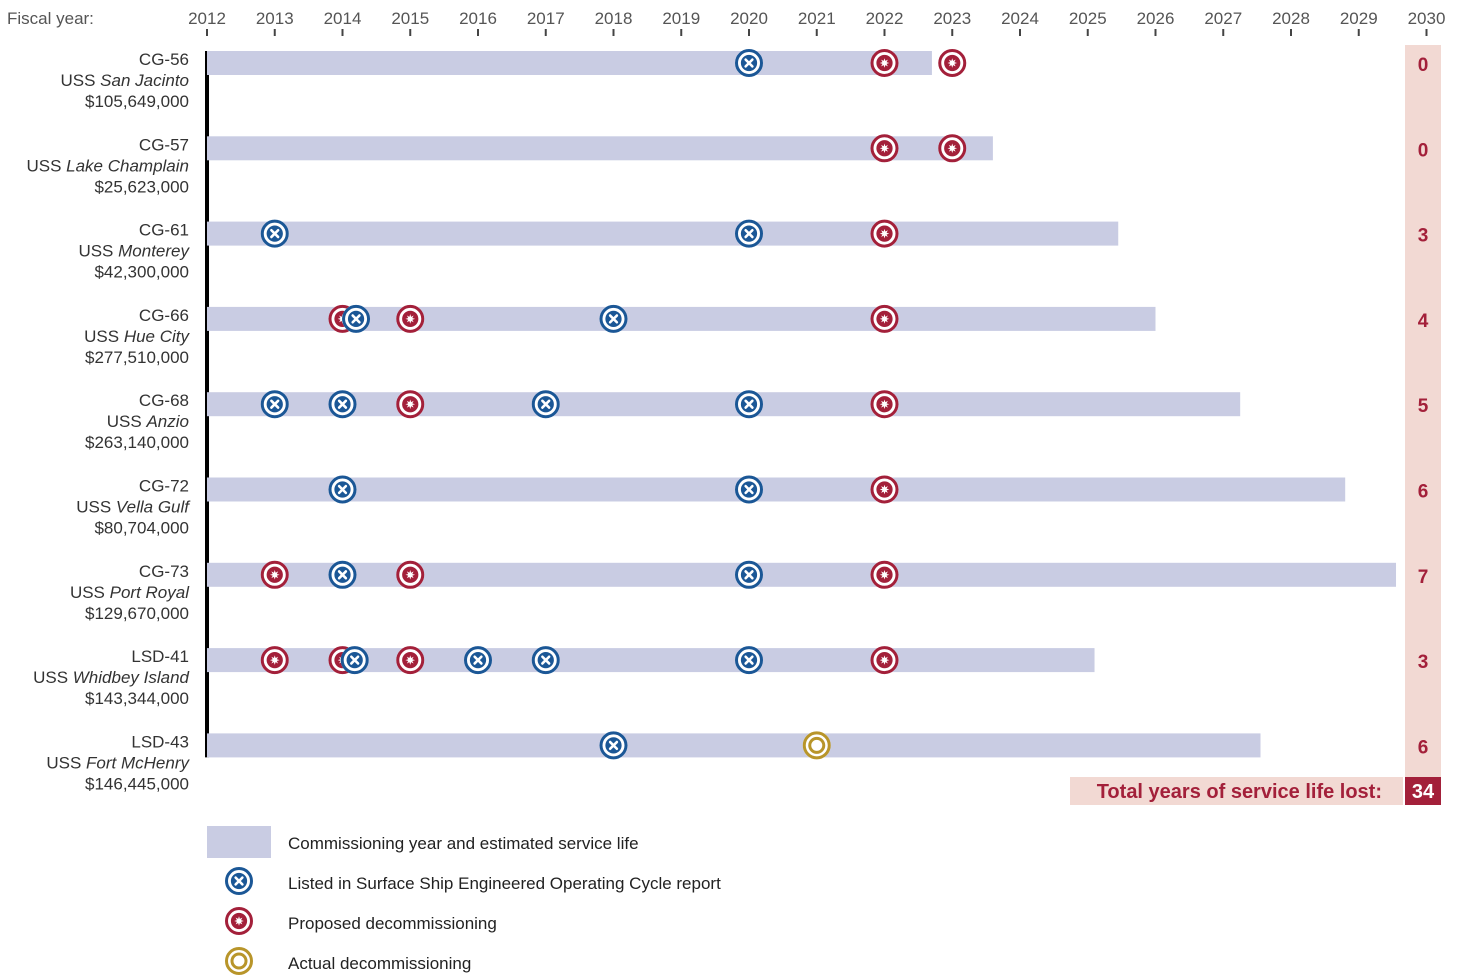  Describe the element at coordinates (952, 18) in the screenshot. I see `x-tick-label: 2023` at that location.